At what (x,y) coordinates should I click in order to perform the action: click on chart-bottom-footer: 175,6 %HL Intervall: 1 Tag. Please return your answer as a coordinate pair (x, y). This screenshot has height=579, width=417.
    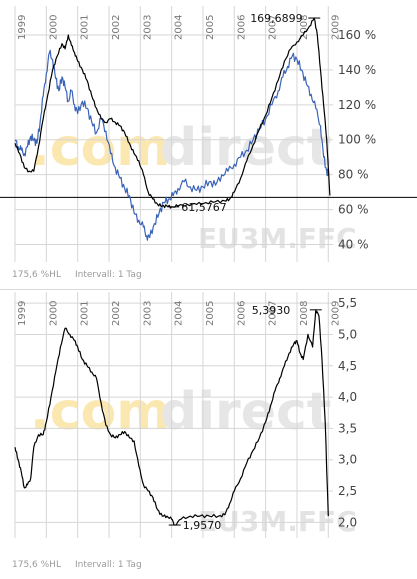
    Looking at the image, I should click on (77, 565).